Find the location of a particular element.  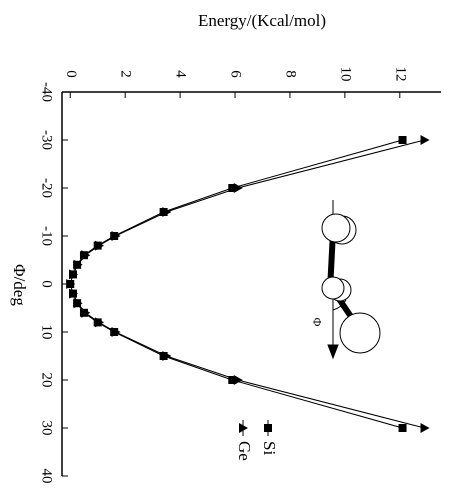

y-tick-label: 2 is located at coordinates (126, 74).